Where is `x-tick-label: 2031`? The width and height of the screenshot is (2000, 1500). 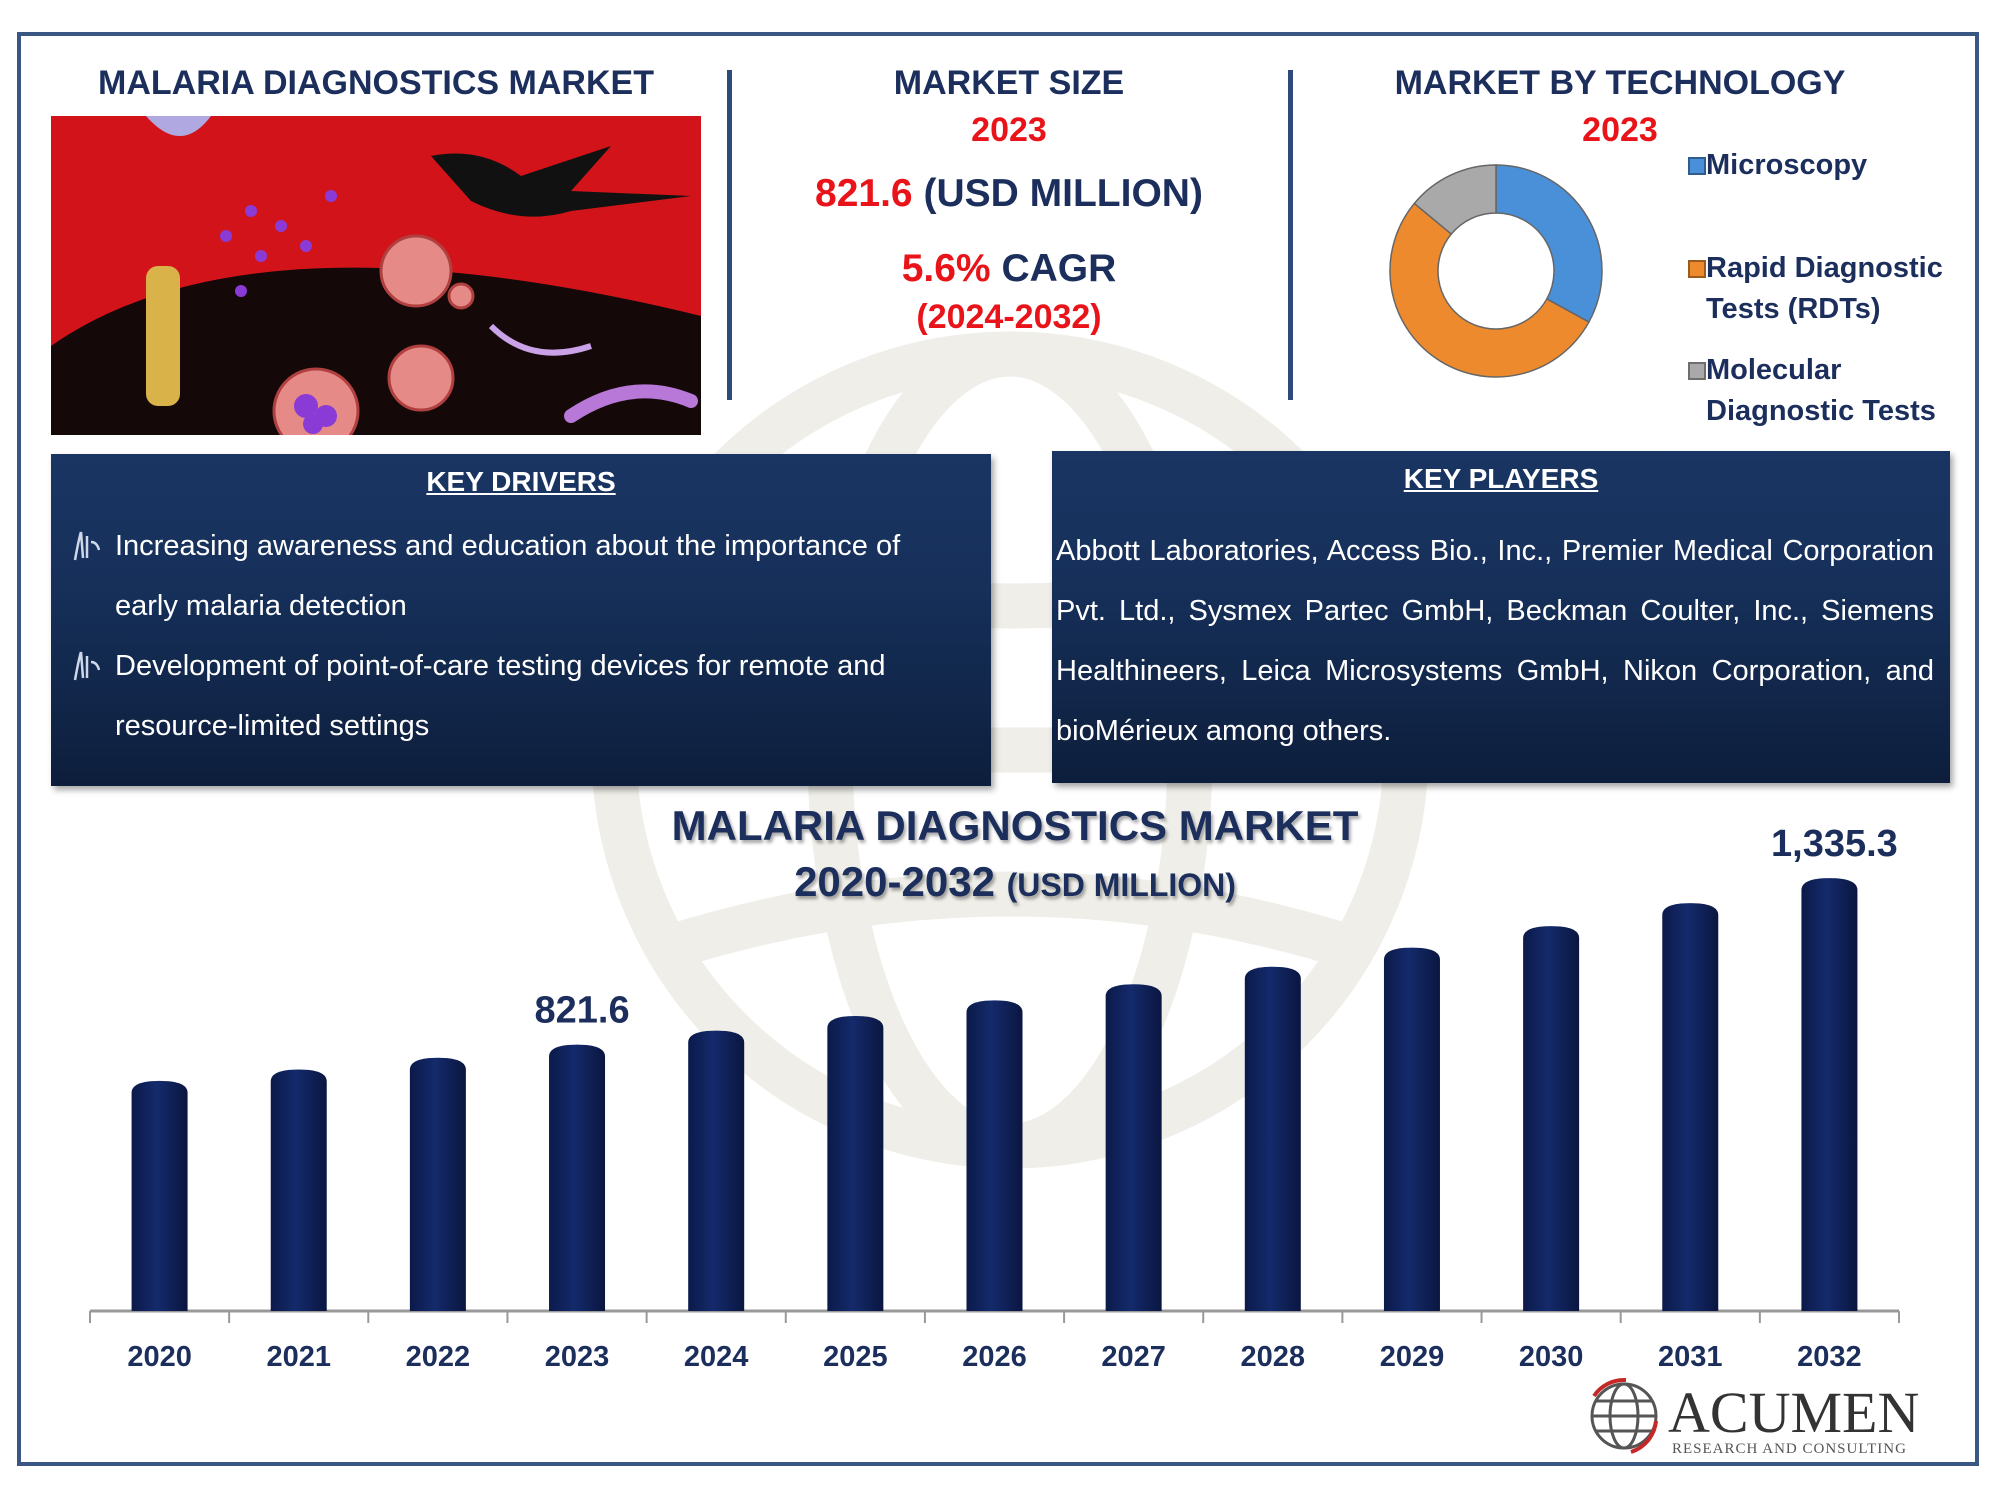 x-tick-label: 2031 is located at coordinates (1690, 1357).